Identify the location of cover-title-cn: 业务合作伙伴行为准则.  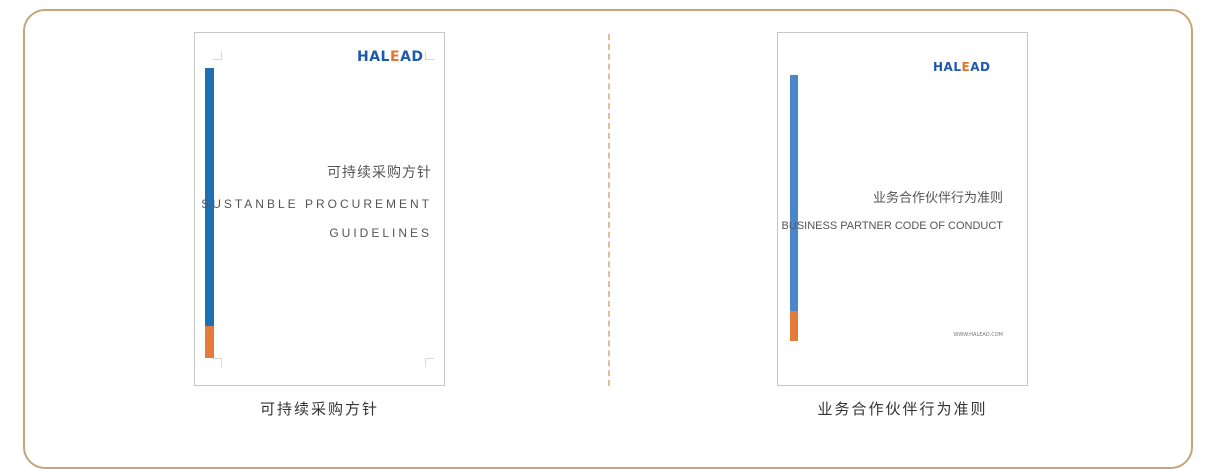
(937, 198).